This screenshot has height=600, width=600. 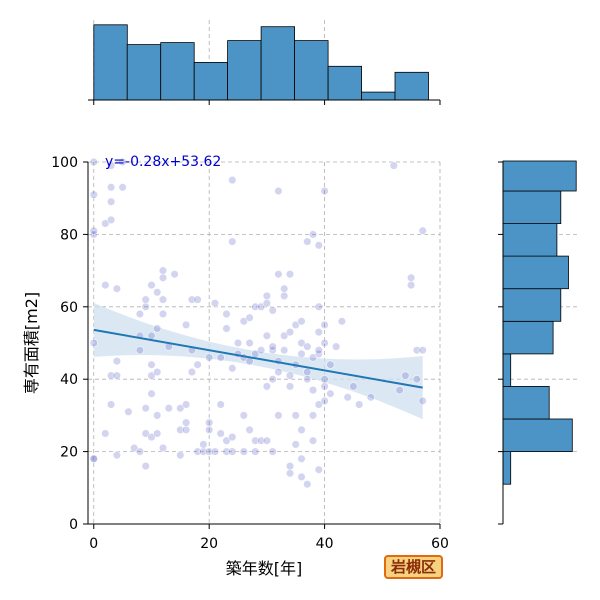 I want to click on y-tick-label: 0, so click(x=73, y=525).